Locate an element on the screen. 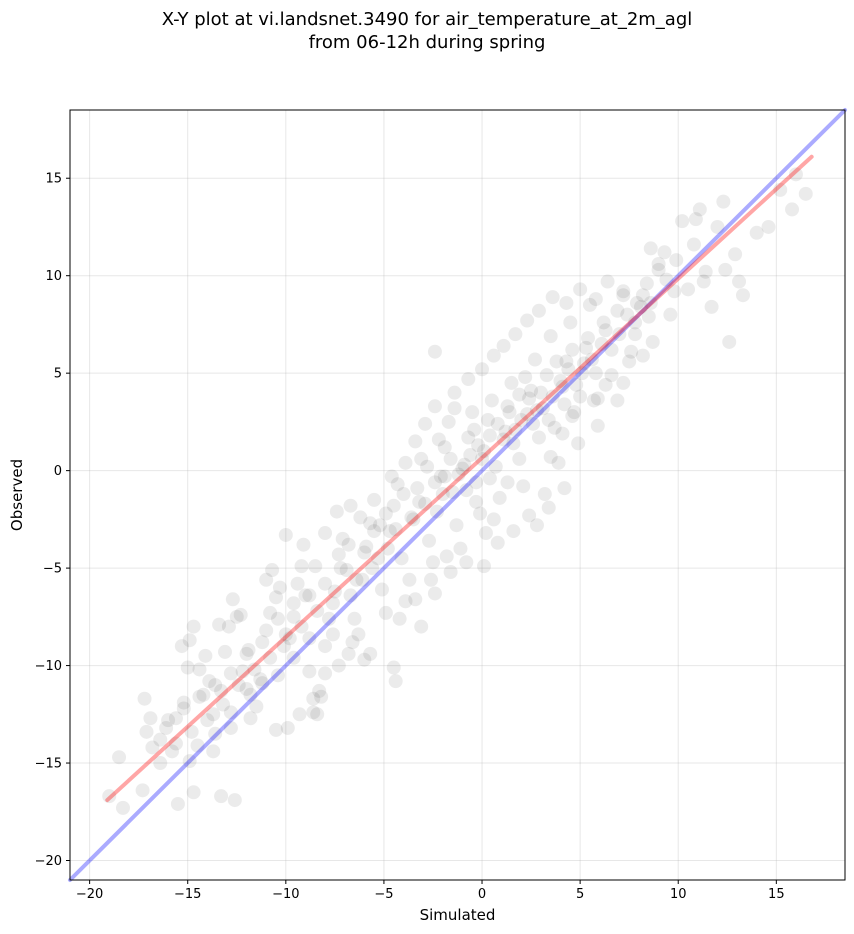 Image resolution: width=854 pixels, height=934 pixels. y-tick-label: −5 is located at coordinates (52, 569).